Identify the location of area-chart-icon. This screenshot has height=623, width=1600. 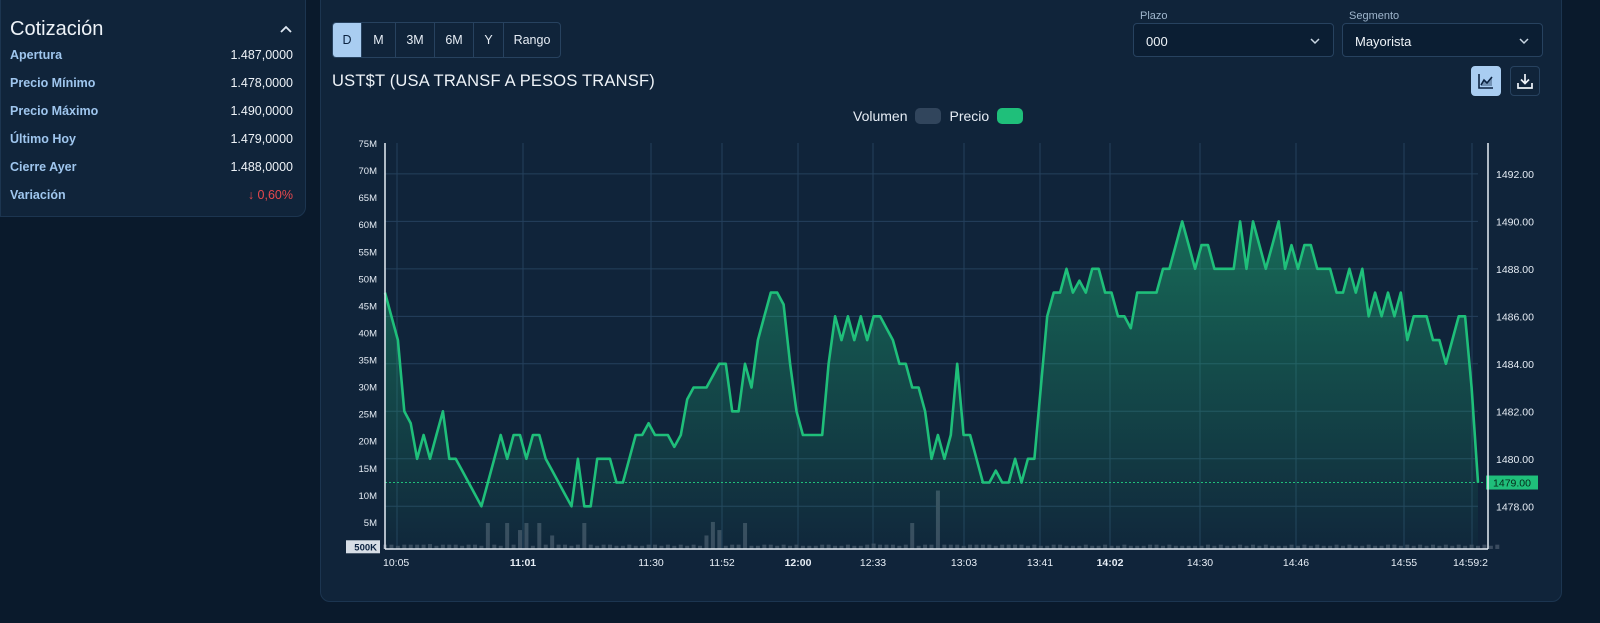
(1485, 81).